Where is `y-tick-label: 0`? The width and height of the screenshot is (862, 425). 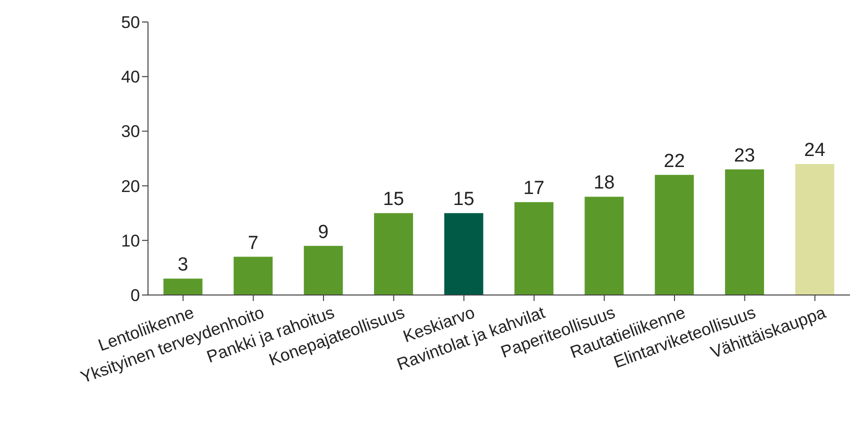
y-tick-label: 0 is located at coordinates (135, 296).